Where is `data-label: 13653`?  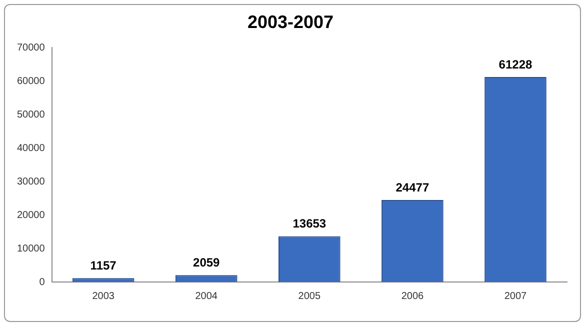 data-label: 13653 is located at coordinates (309, 223).